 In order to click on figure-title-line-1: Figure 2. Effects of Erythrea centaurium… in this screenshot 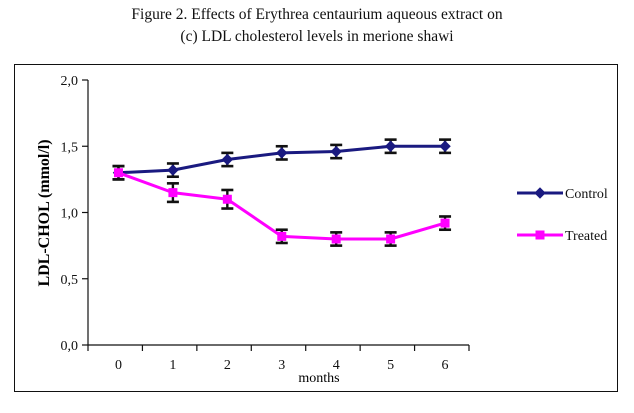, I will do `click(317, 14)`.